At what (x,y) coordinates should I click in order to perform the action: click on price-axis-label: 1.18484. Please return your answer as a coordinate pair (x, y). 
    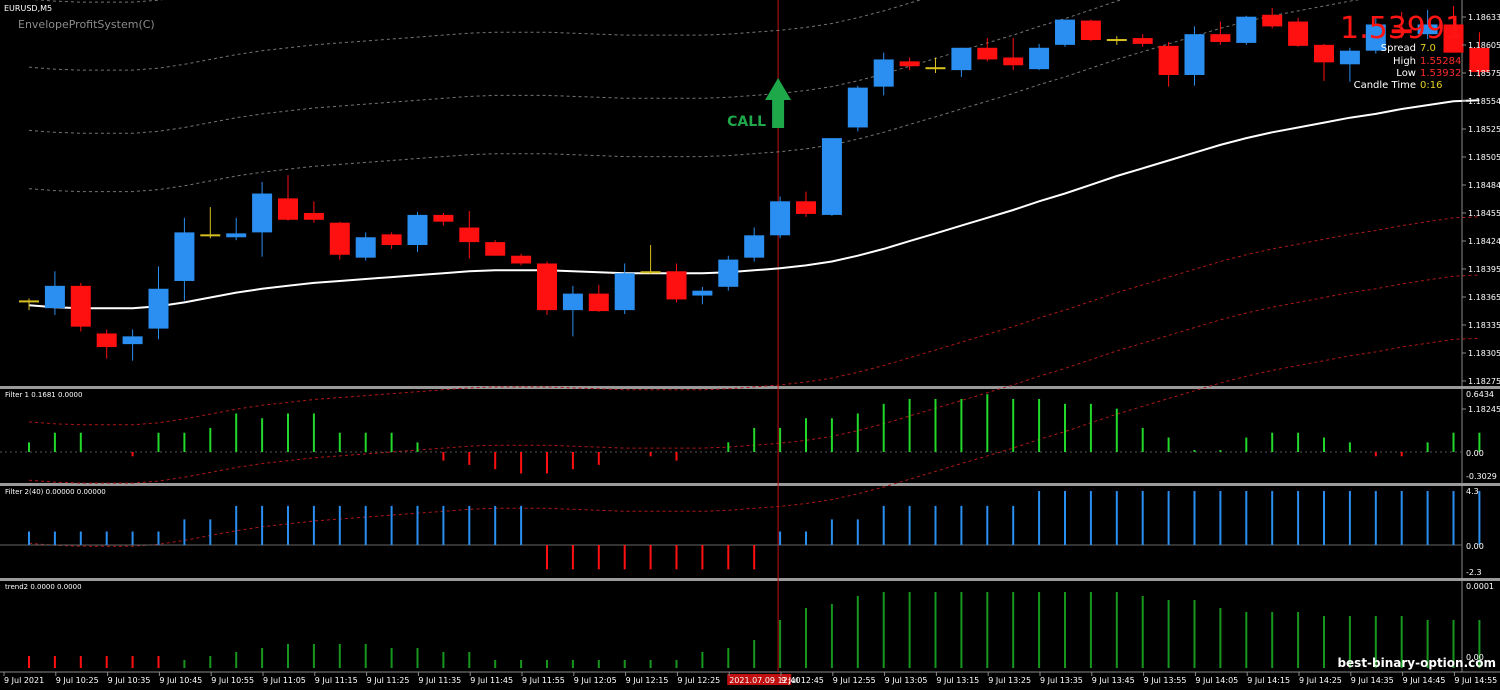
    Looking at the image, I should click on (1484, 185).